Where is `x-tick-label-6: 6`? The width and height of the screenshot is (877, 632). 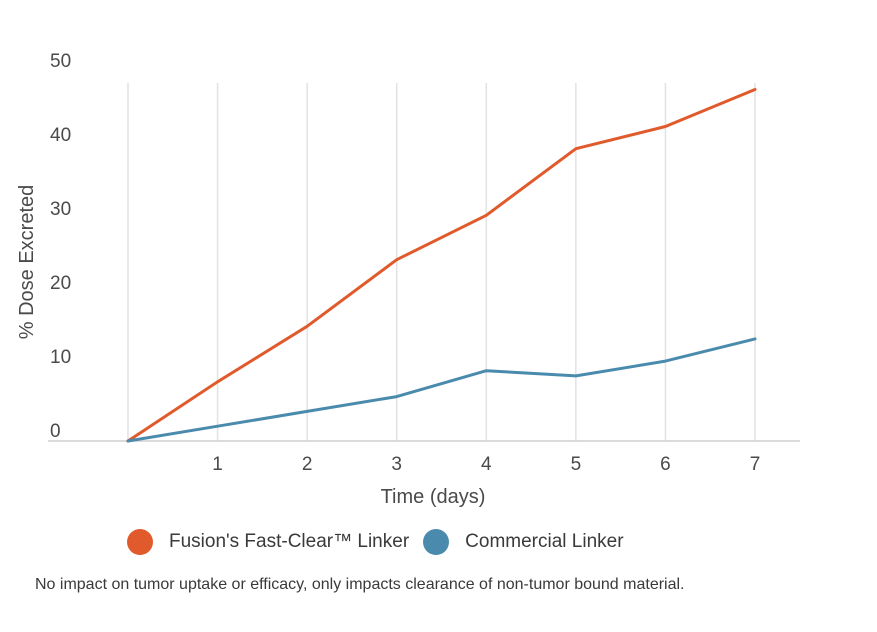 x-tick-label-6: 6 is located at coordinates (665, 464).